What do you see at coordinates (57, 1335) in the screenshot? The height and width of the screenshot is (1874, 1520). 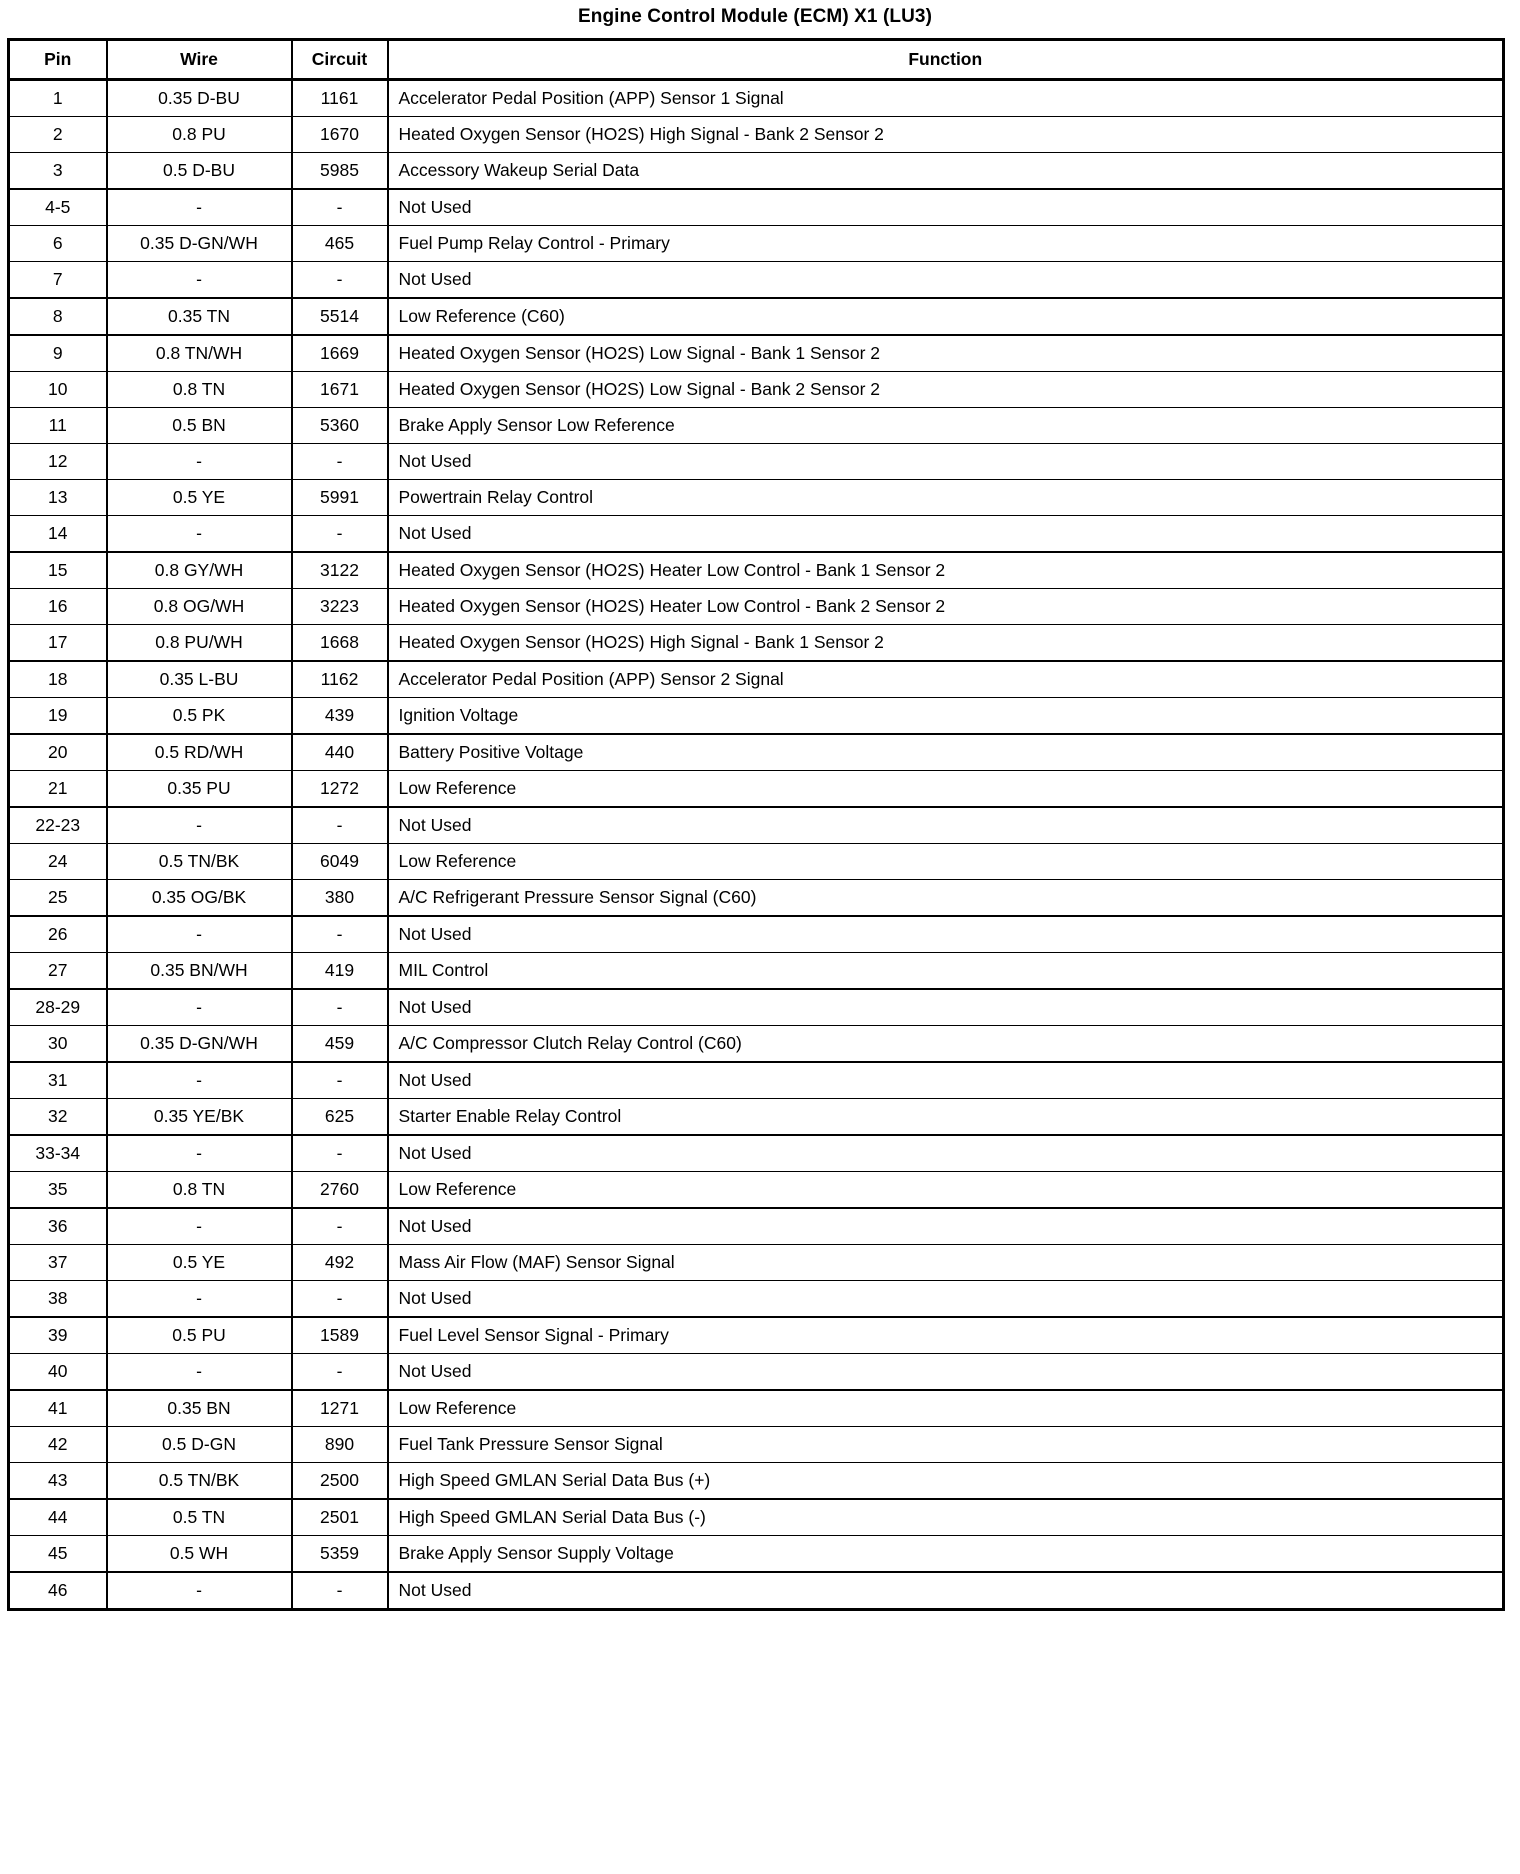 I see `cell-pin: 39` at bounding box center [57, 1335].